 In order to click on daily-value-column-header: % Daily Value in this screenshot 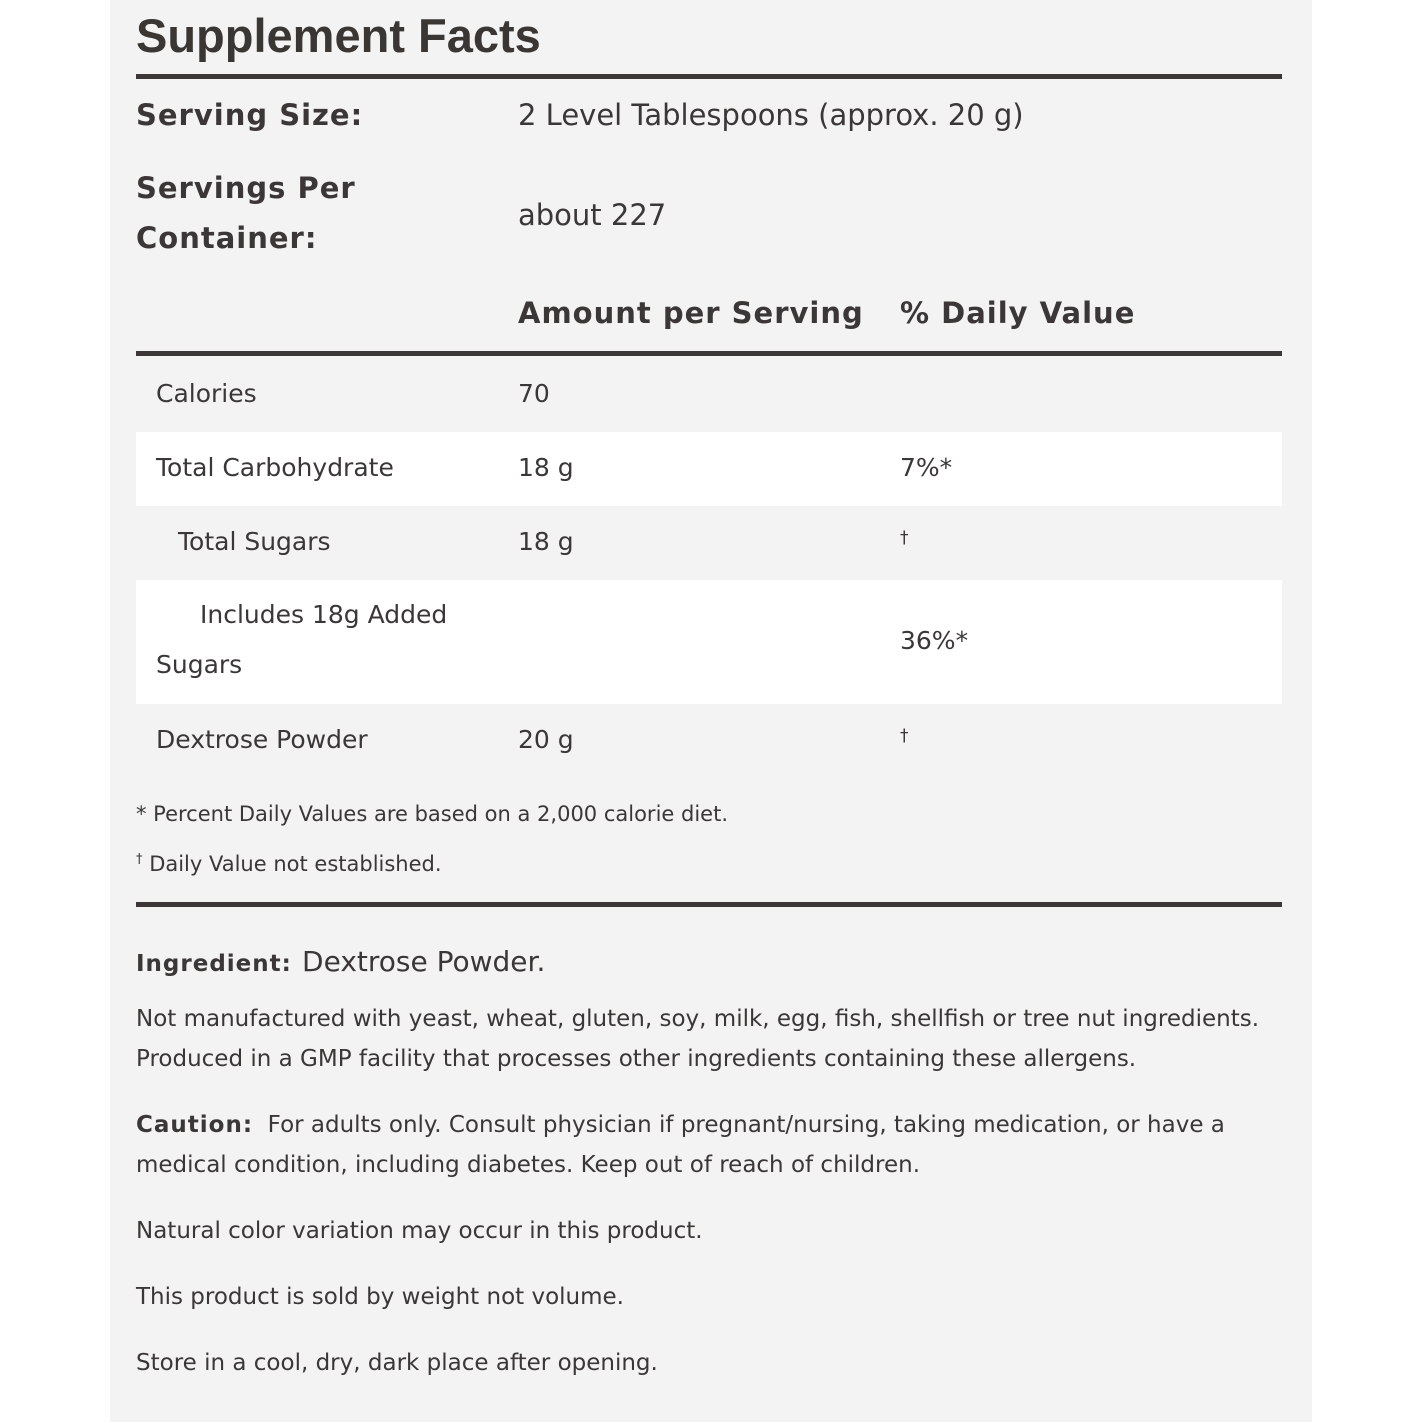, I will do `click(1018, 313)`.